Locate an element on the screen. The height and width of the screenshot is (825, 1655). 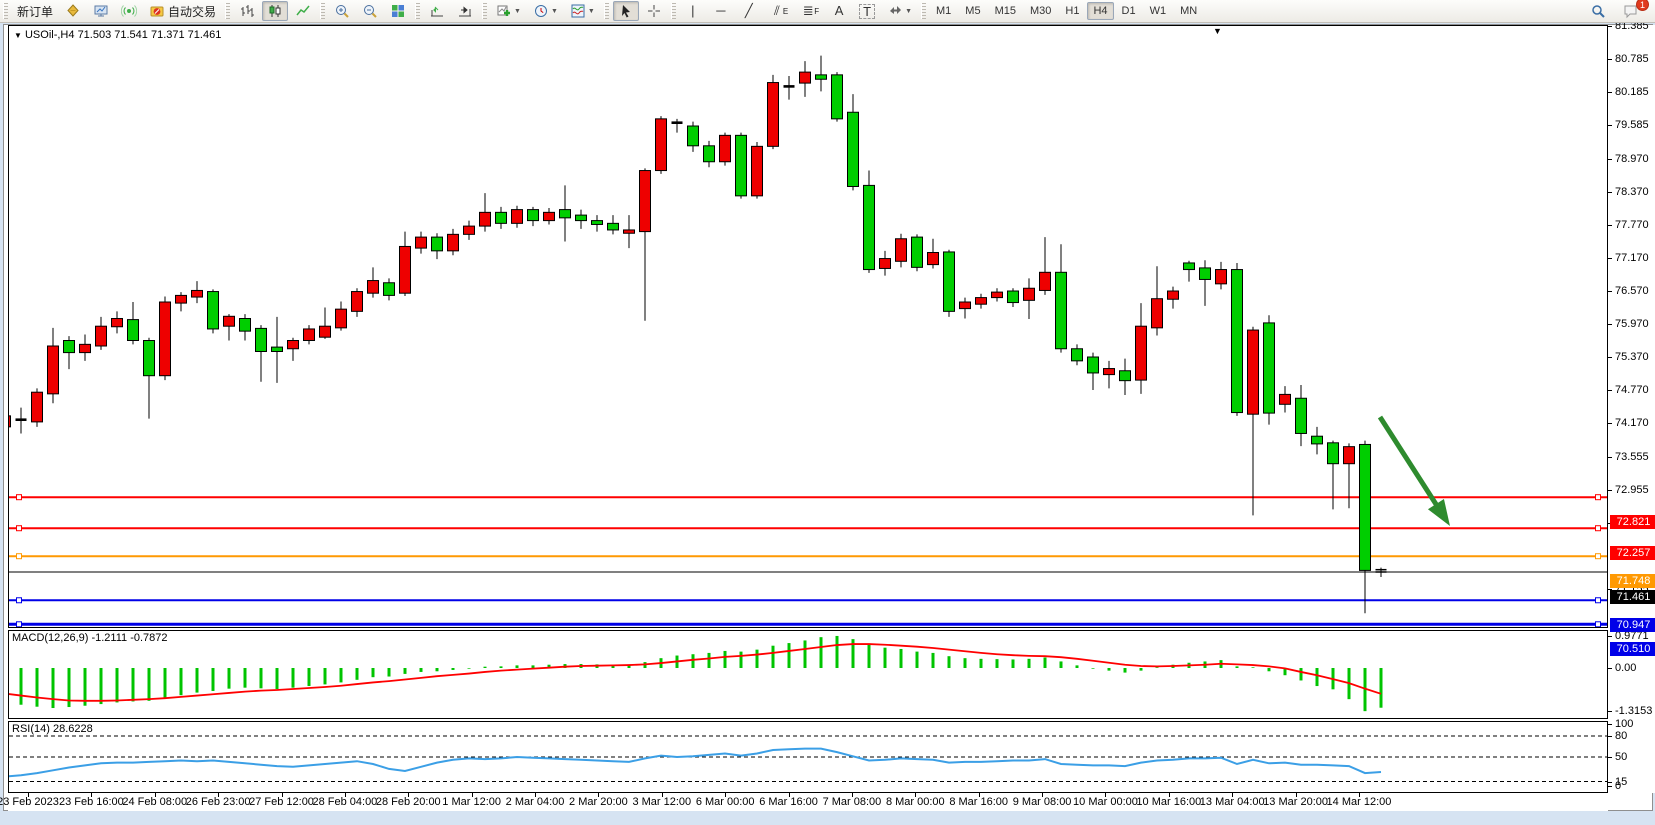
rsi-scale-label: 50 is located at coordinates (1621, 757).